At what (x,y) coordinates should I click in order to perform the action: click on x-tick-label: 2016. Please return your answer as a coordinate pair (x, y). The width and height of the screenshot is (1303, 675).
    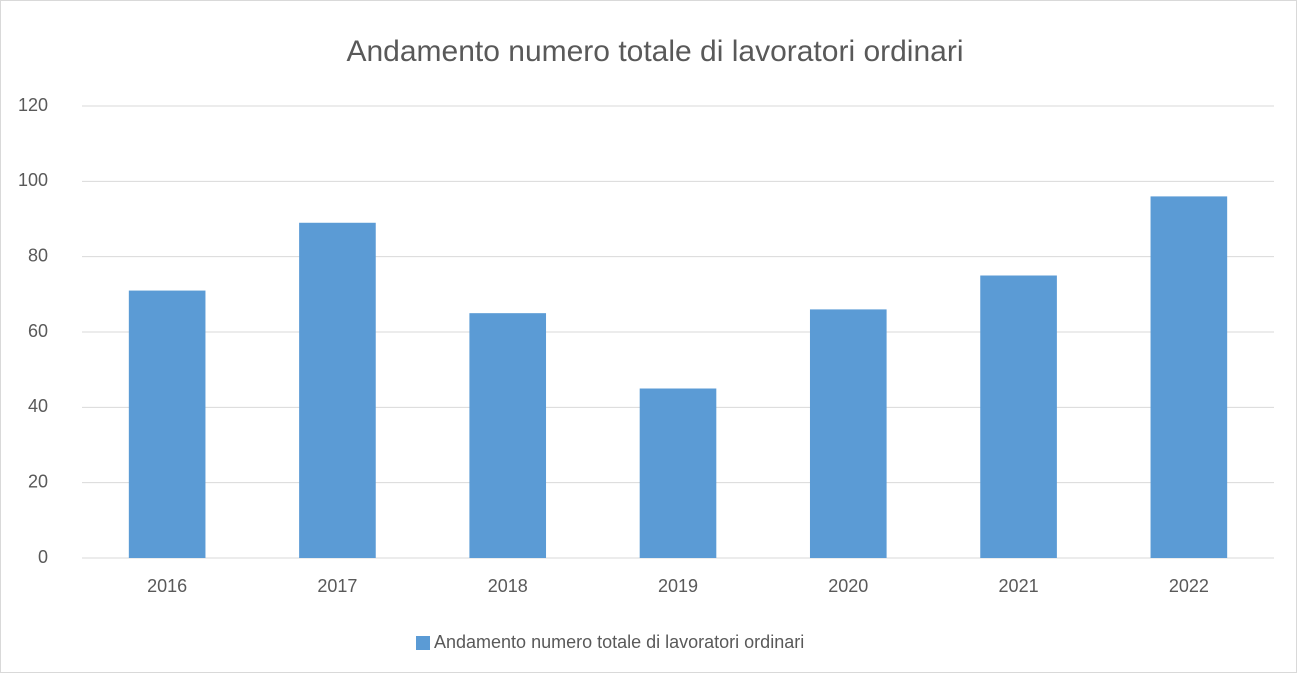
    Looking at the image, I should click on (167, 586).